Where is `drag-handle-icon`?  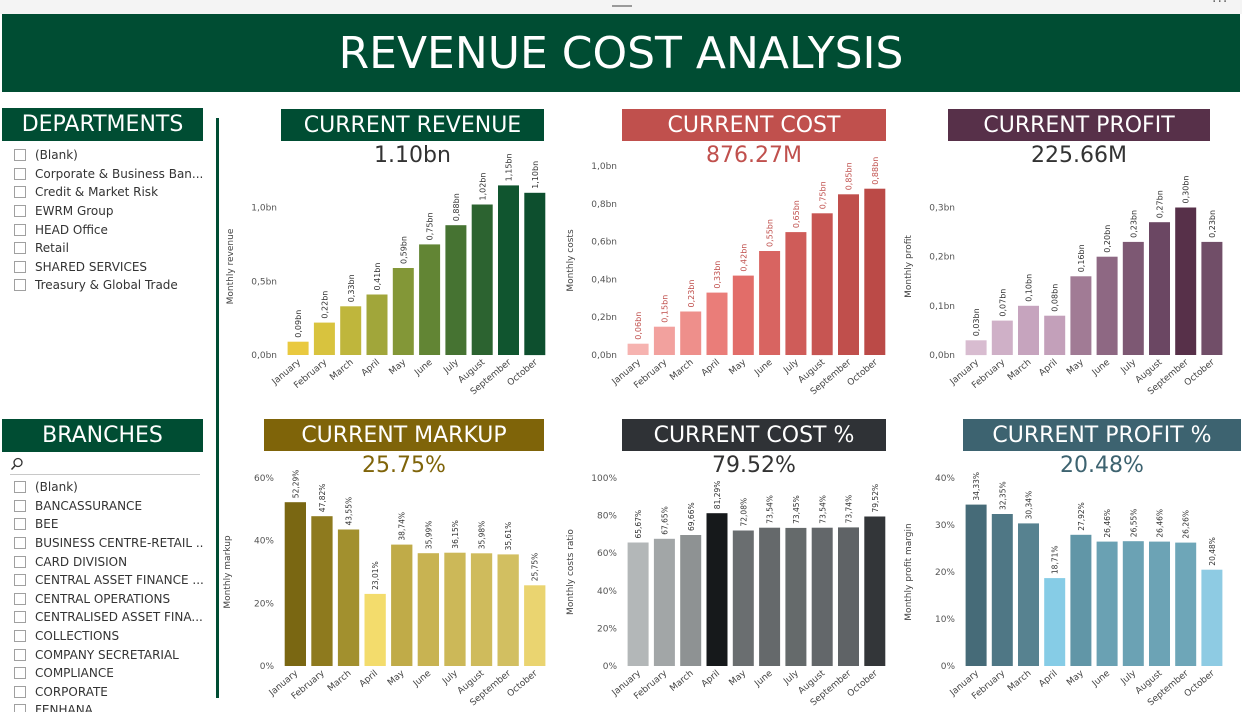
drag-handle-icon is located at coordinates (622, 6).